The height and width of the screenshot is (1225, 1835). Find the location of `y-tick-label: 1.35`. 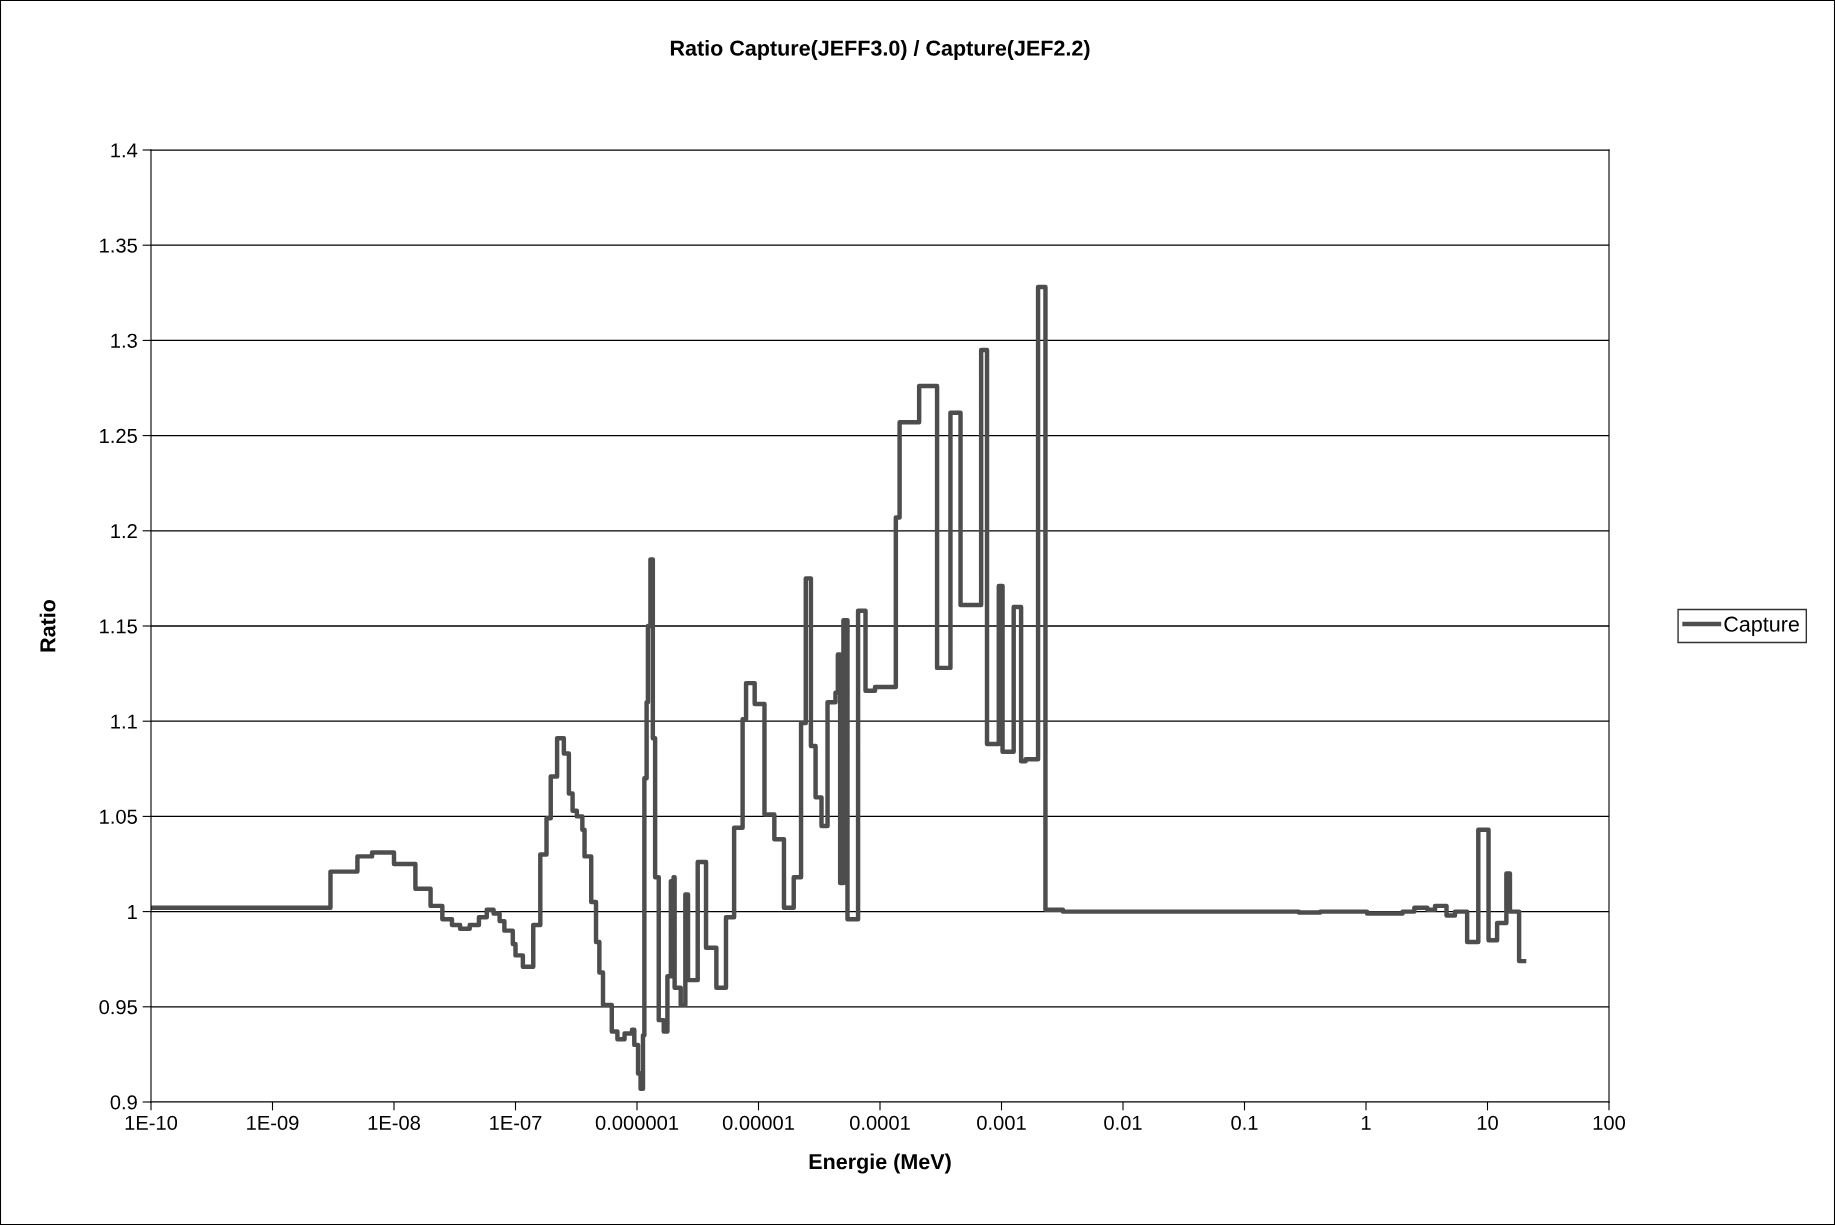

y-tick-label: 1.35 is located at coordinates (118, 245).